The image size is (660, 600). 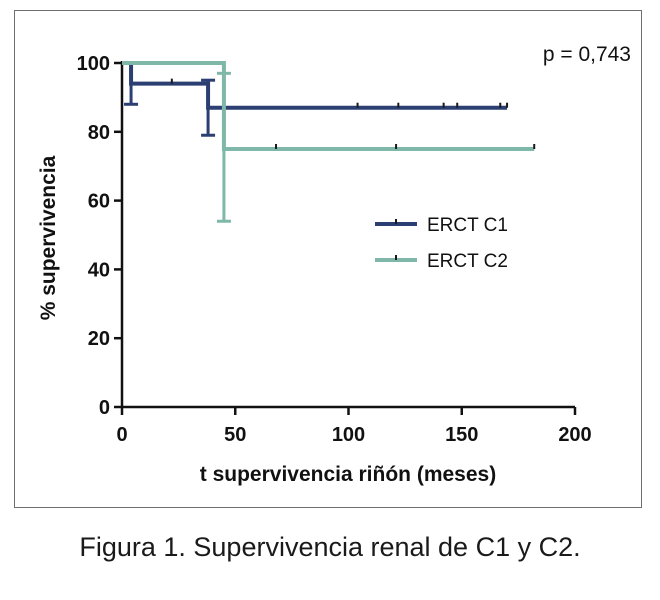 I want to click on y-tick-label-100: 100, so click(x=93, y=64).